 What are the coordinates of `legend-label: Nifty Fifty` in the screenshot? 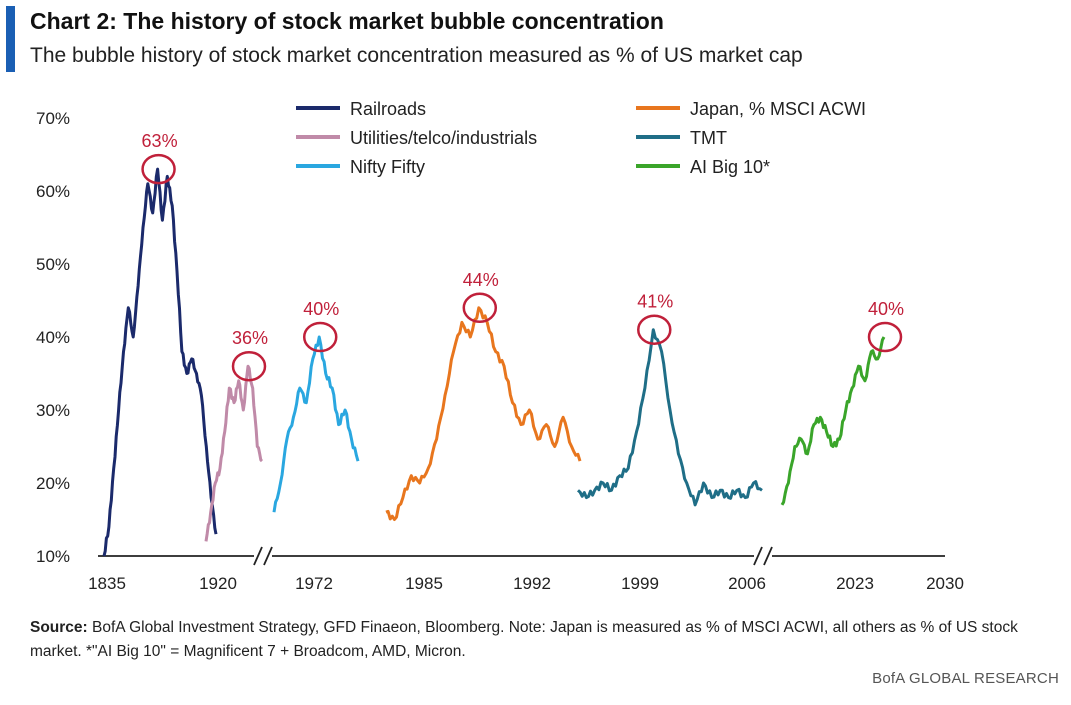 It's located at (387, 167).